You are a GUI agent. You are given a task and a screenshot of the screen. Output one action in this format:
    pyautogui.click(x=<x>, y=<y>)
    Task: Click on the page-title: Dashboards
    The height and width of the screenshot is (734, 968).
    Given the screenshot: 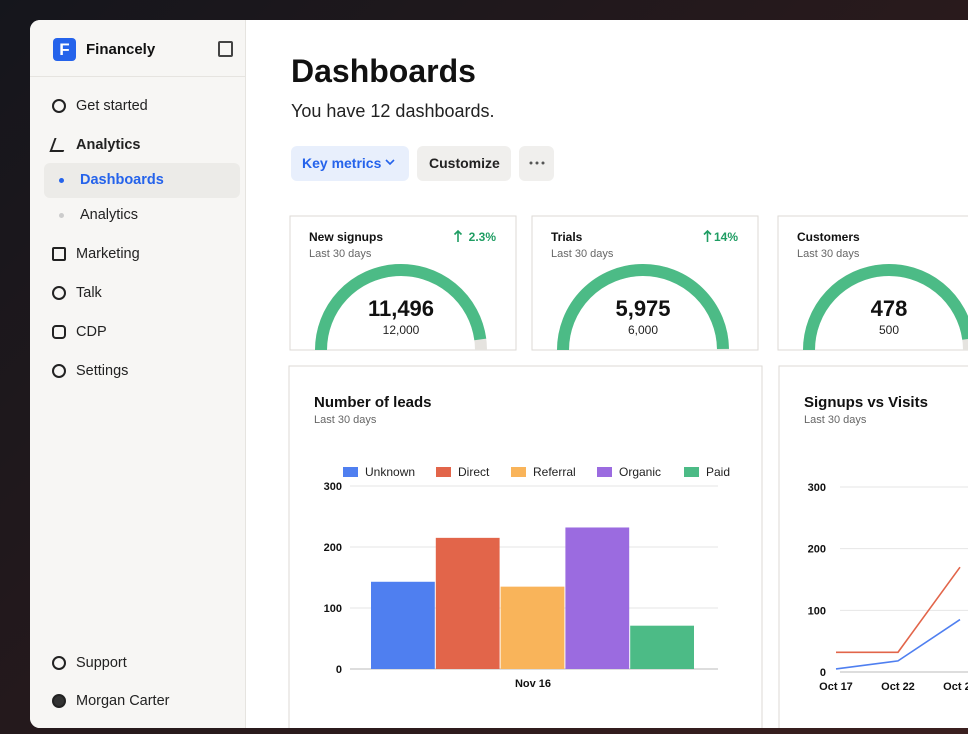 What is the action you would take?
    pyautogui.click(x=383, y=71)
    